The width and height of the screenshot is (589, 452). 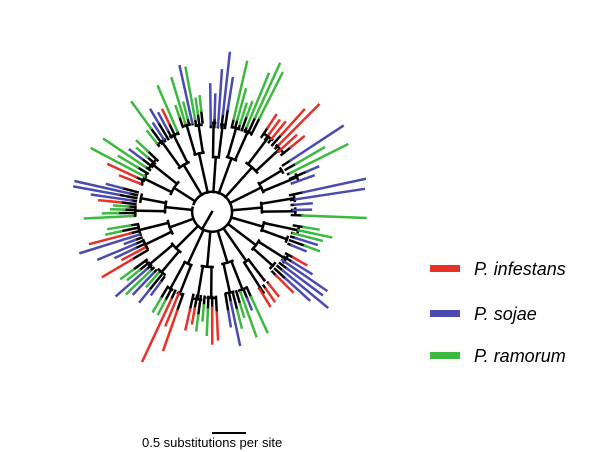 I want to click on legend-item-p-sojae: P. sojae, so click(x=483, y=314).